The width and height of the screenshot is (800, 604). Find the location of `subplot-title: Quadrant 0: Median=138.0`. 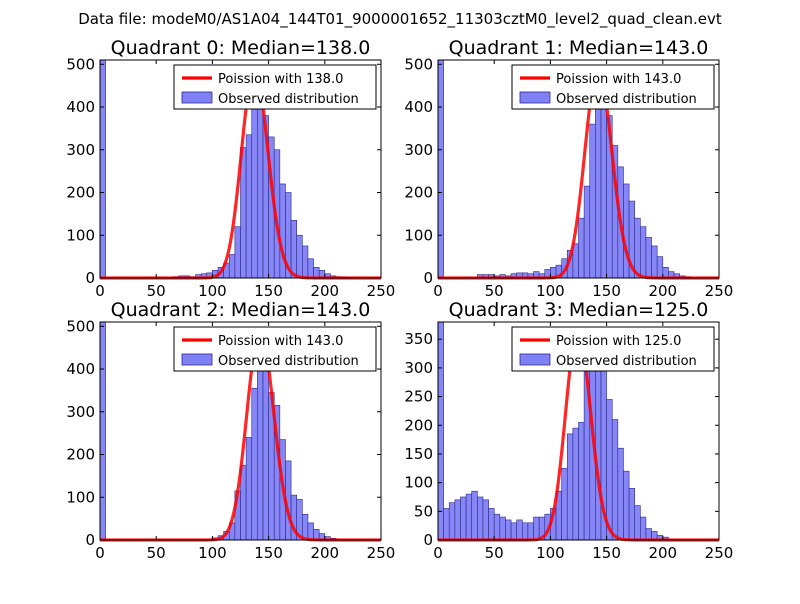

subplot-title: Quadrant 0: Median=138.0 is located at coordinates (241, 48).